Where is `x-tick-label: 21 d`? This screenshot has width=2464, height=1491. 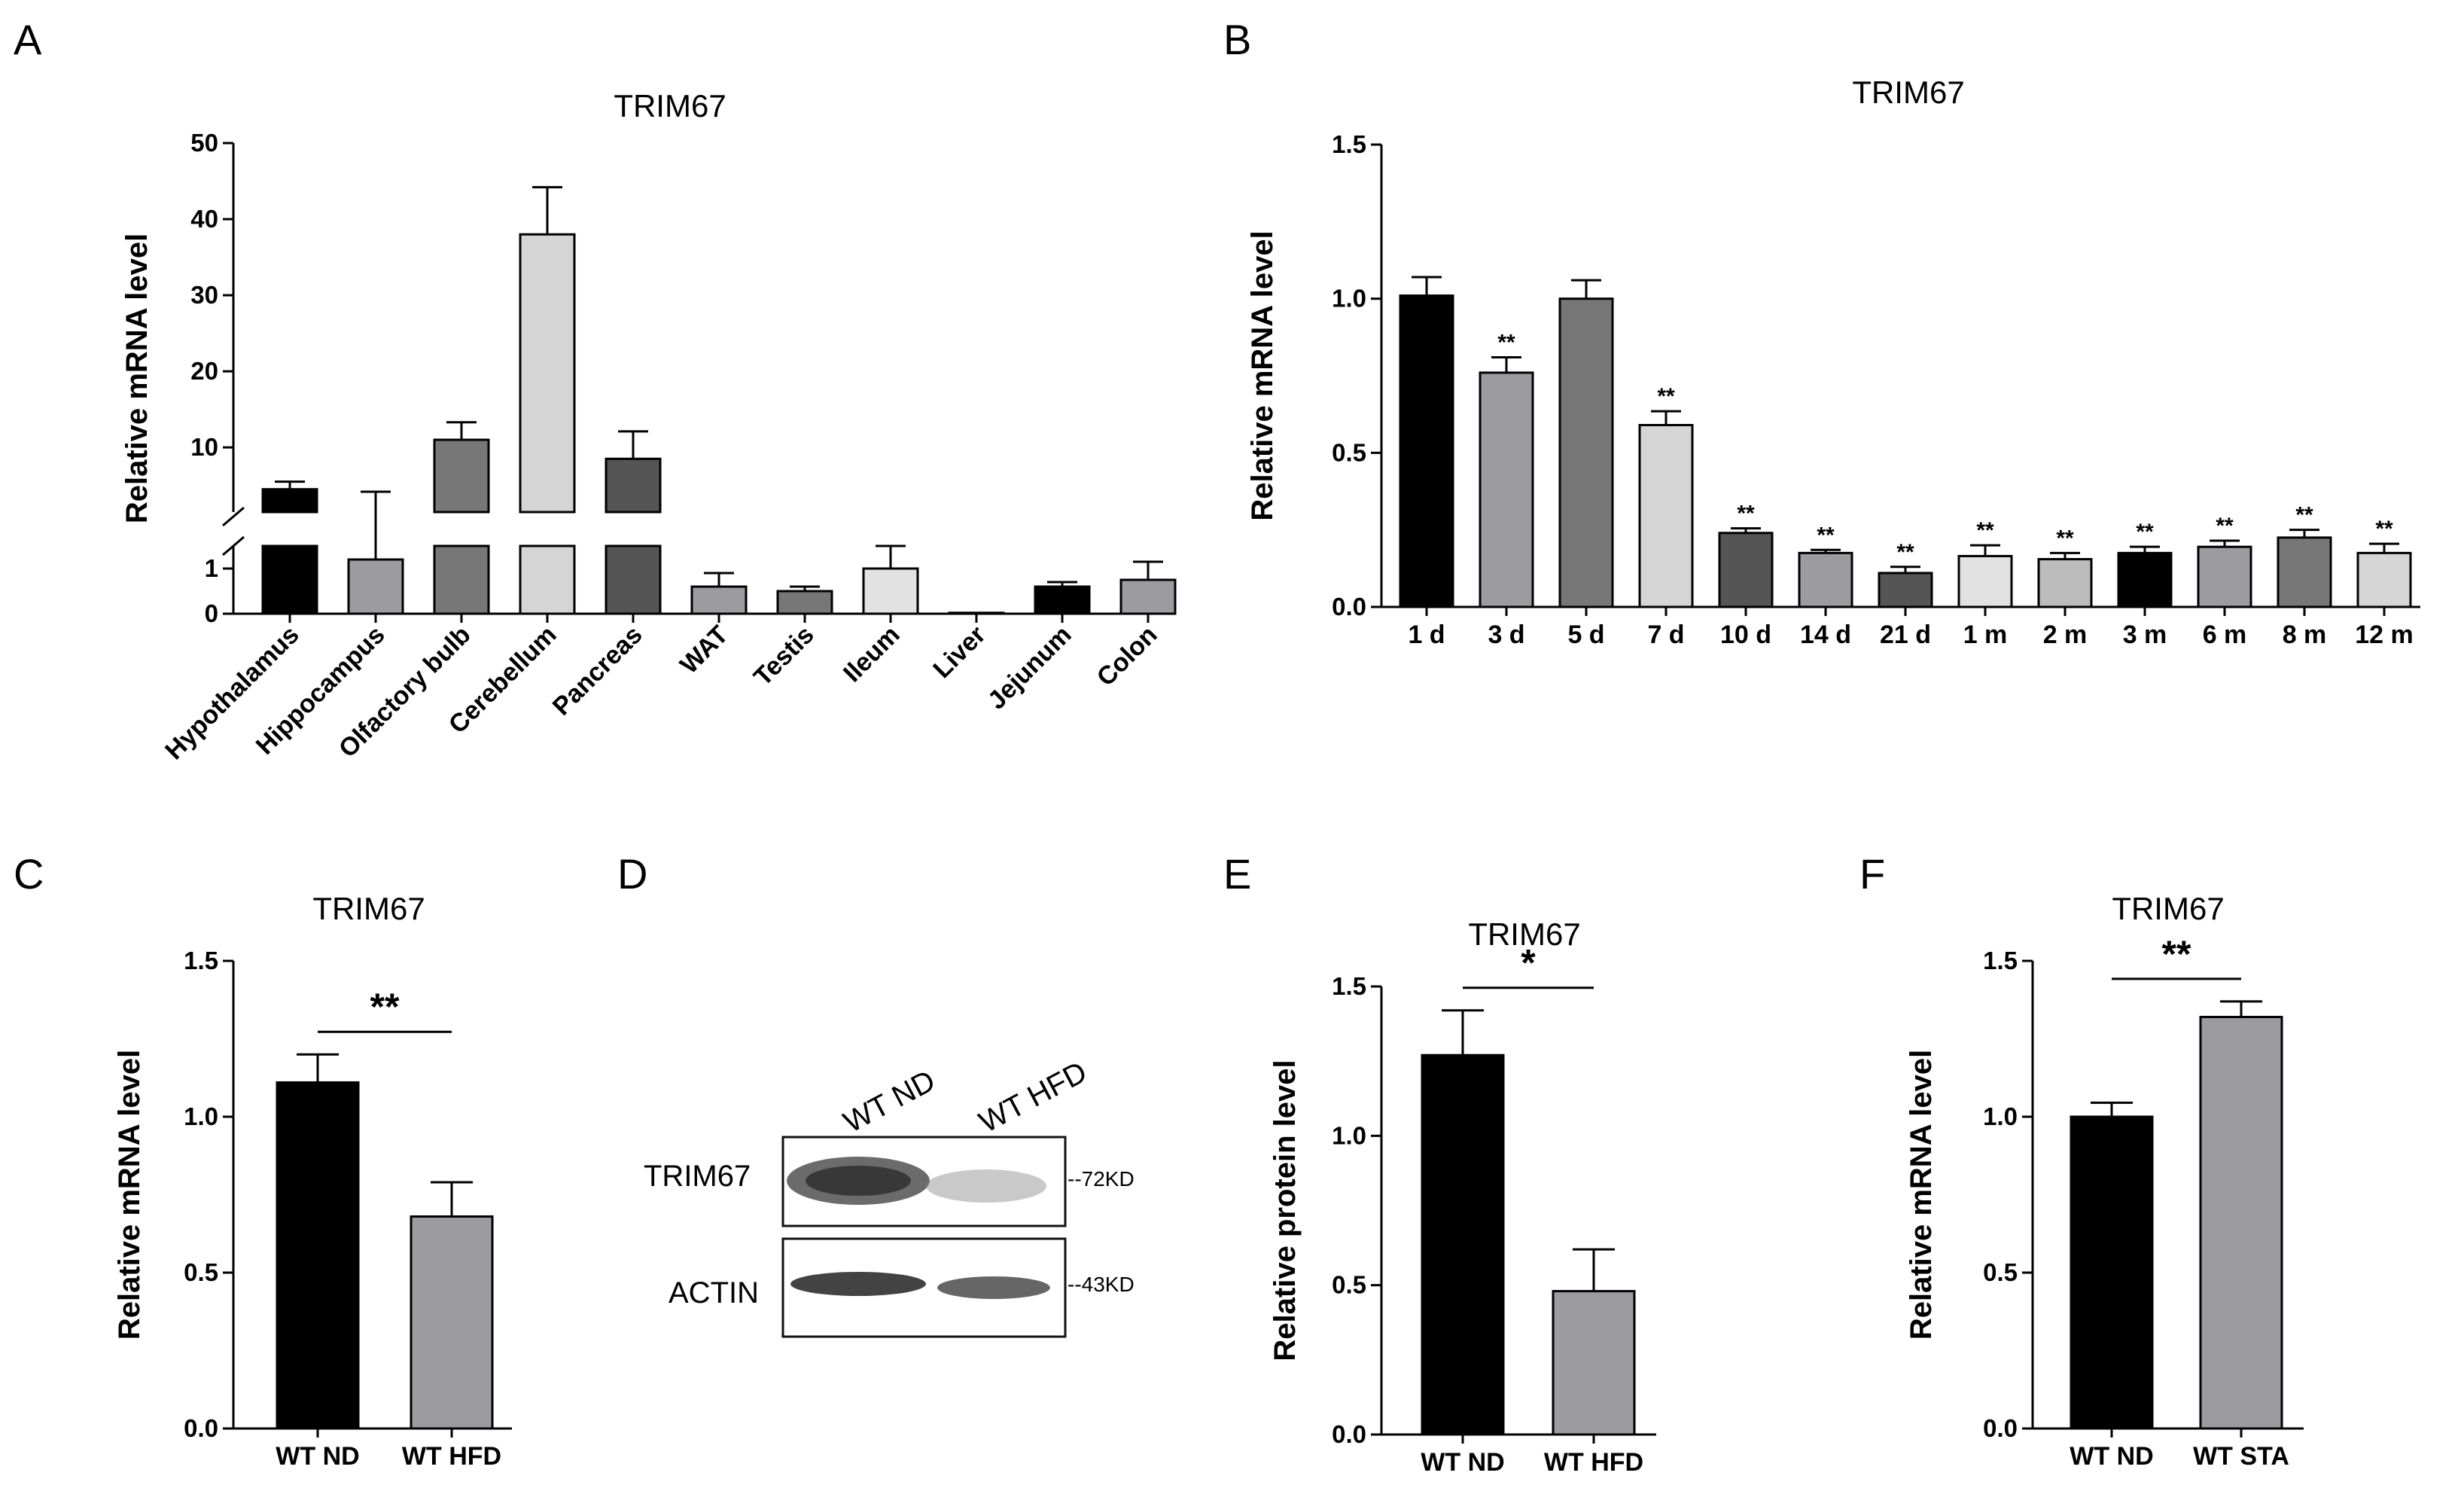 x-tick-label: 21 d is located at coordinates (1906, 634).